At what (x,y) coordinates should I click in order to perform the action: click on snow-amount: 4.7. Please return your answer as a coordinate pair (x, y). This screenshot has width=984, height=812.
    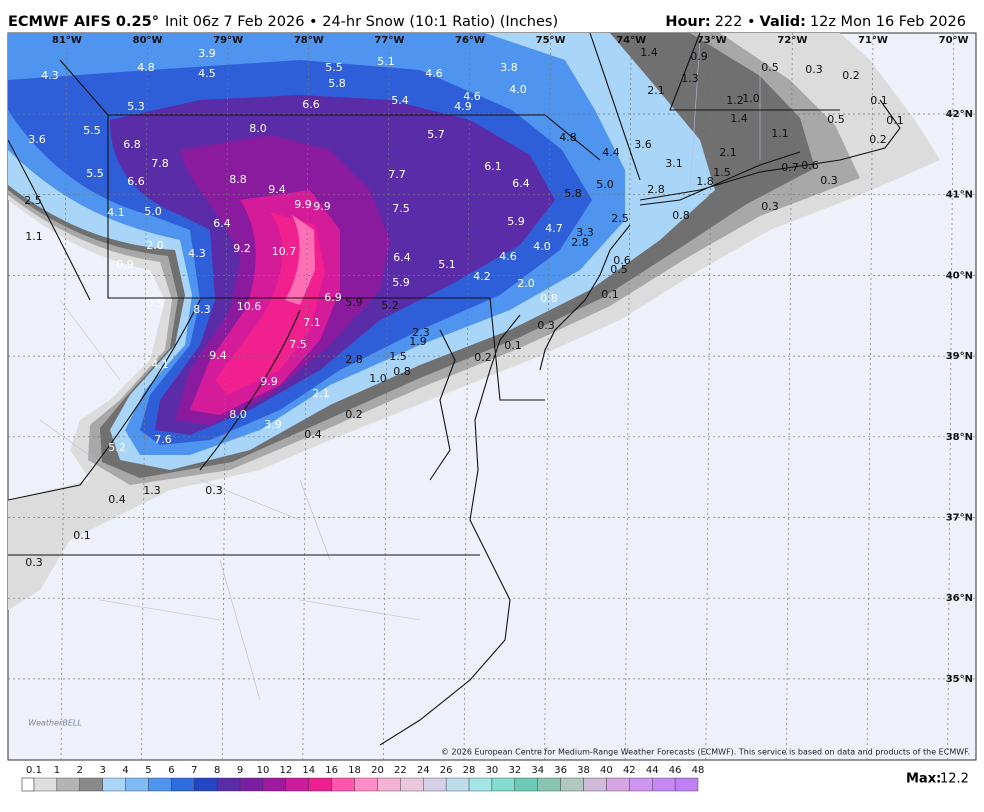
    Looking at the image, I should click on (554, 228).